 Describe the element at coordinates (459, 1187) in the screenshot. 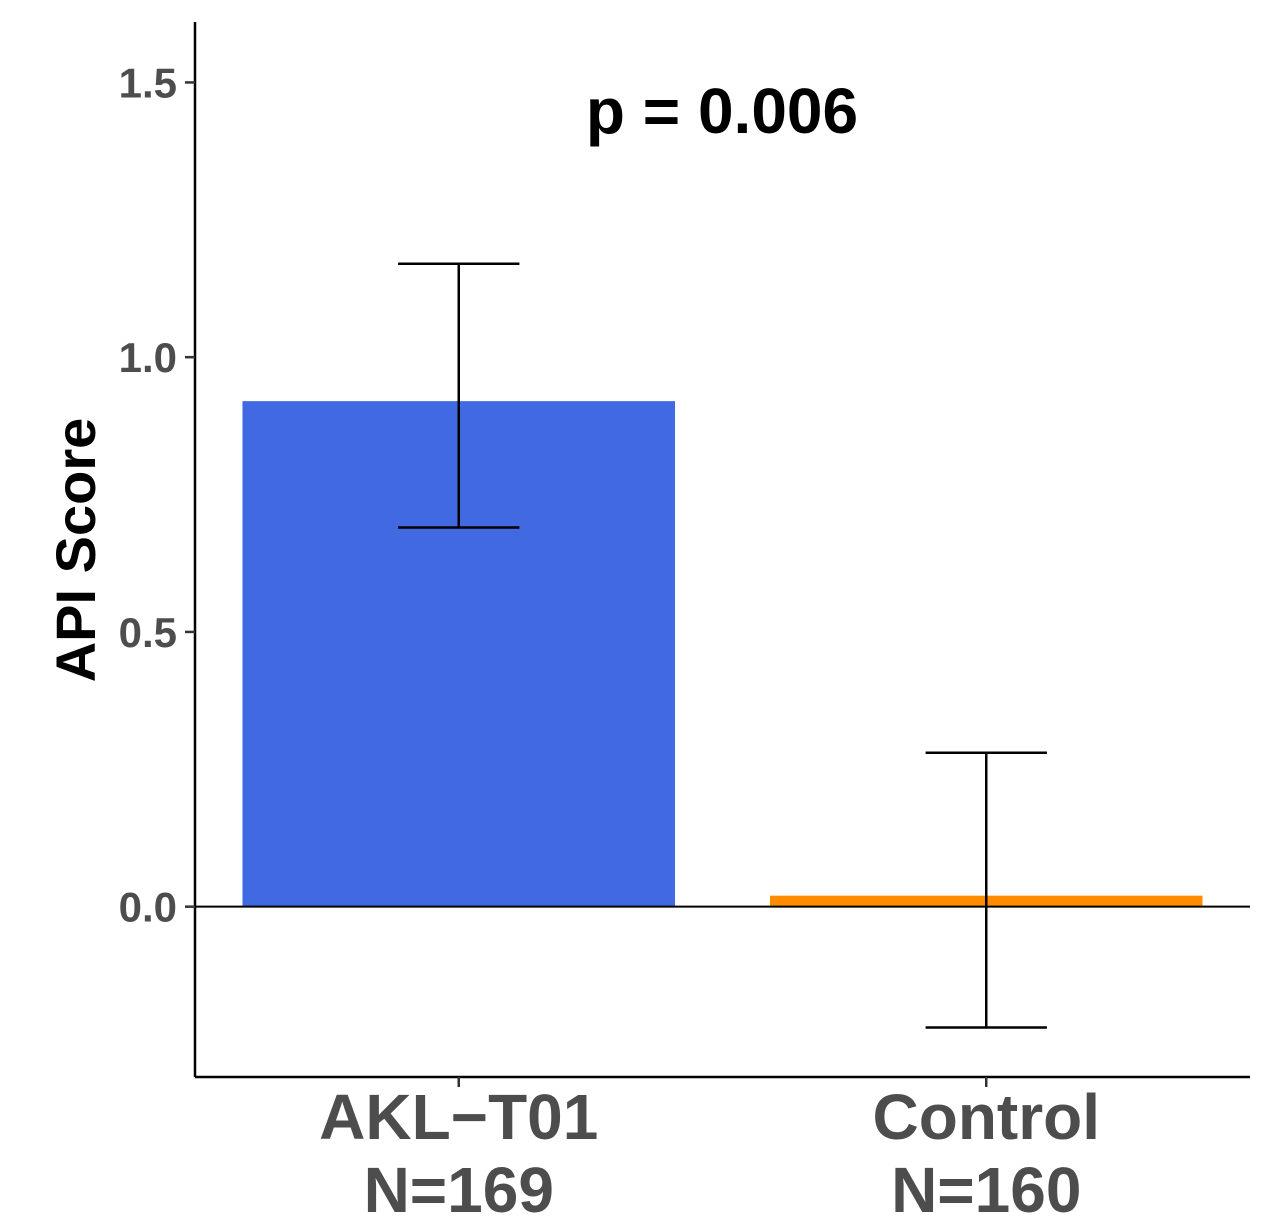

I see `x-tick-sublabel-1: N=169` at that location.